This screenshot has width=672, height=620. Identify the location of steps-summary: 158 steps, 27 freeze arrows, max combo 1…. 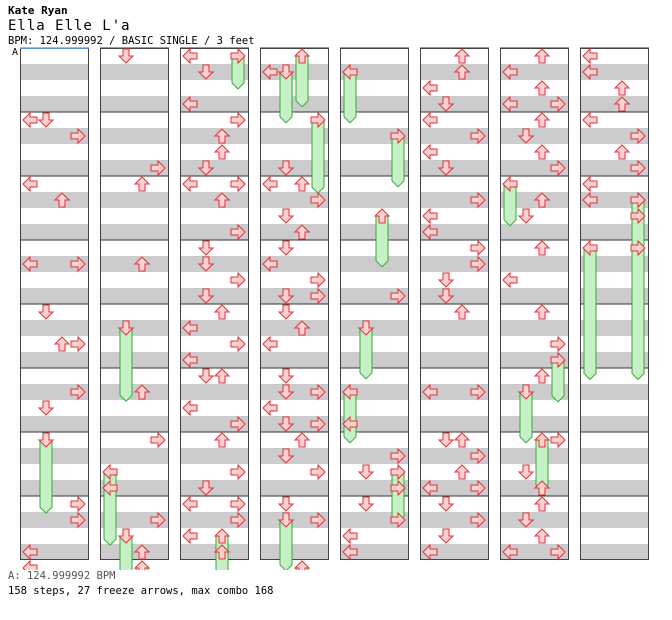
(141, 591).